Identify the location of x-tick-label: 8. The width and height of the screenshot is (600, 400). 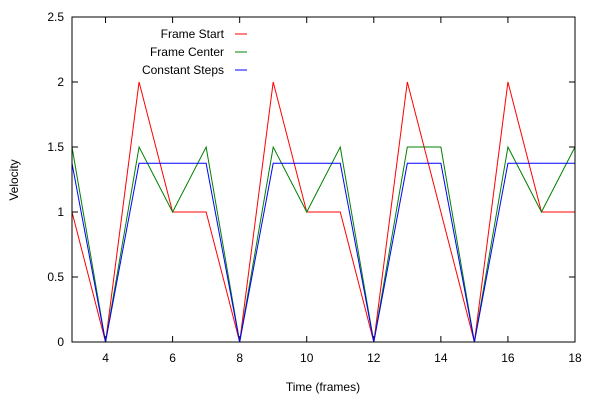
(239, 358).